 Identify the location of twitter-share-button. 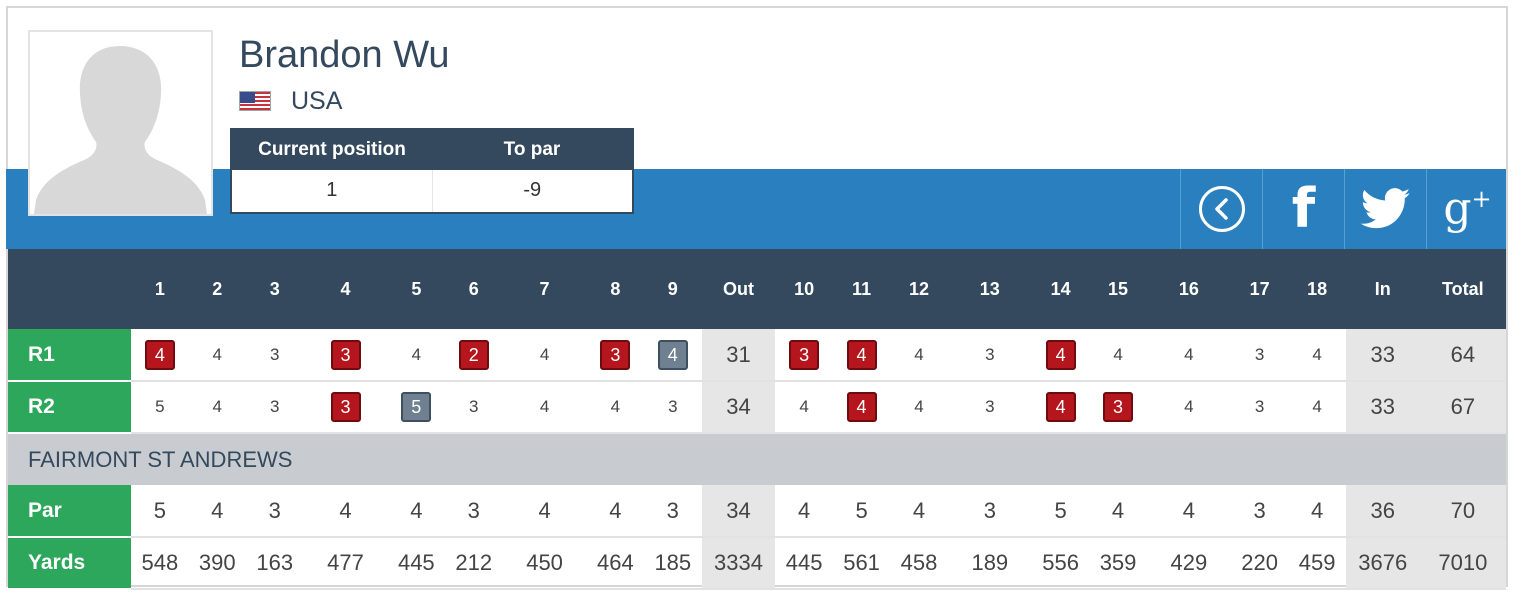
(1385, 209).